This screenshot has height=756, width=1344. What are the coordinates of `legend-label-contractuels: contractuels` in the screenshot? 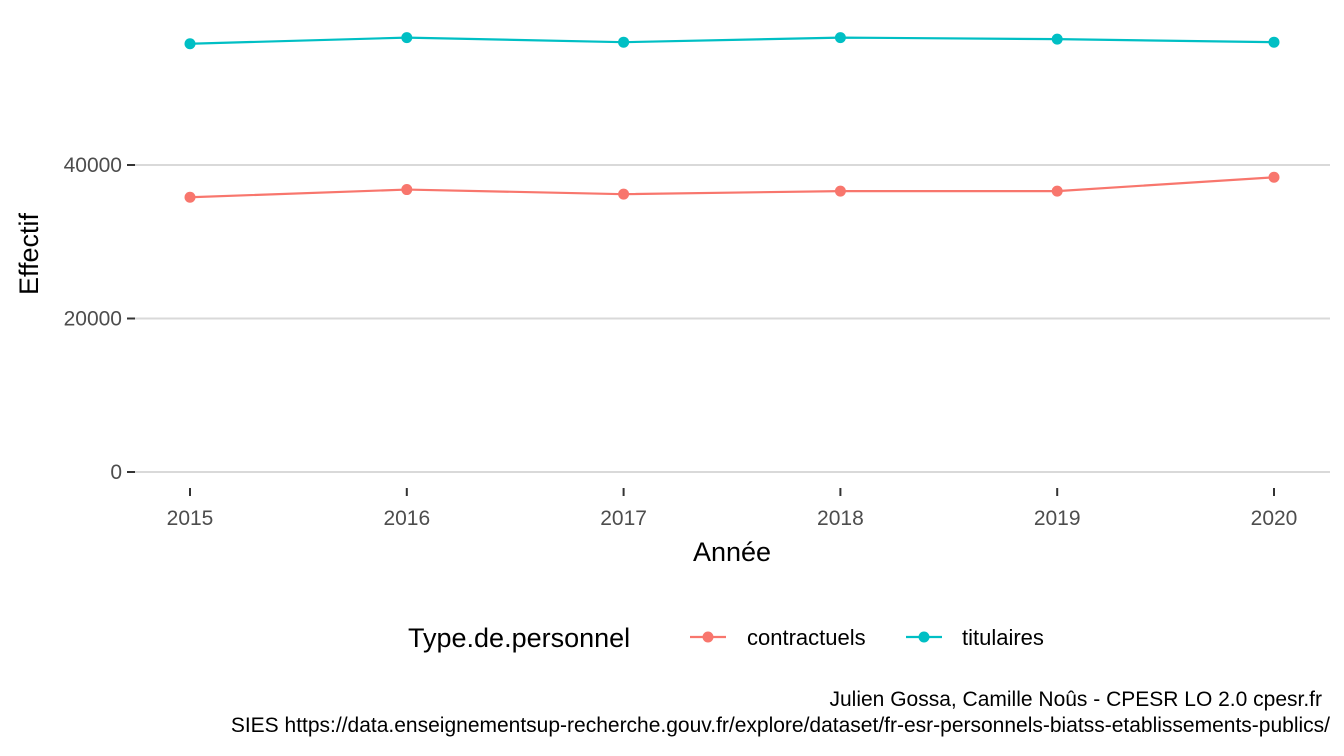 It's located at (806, 637).